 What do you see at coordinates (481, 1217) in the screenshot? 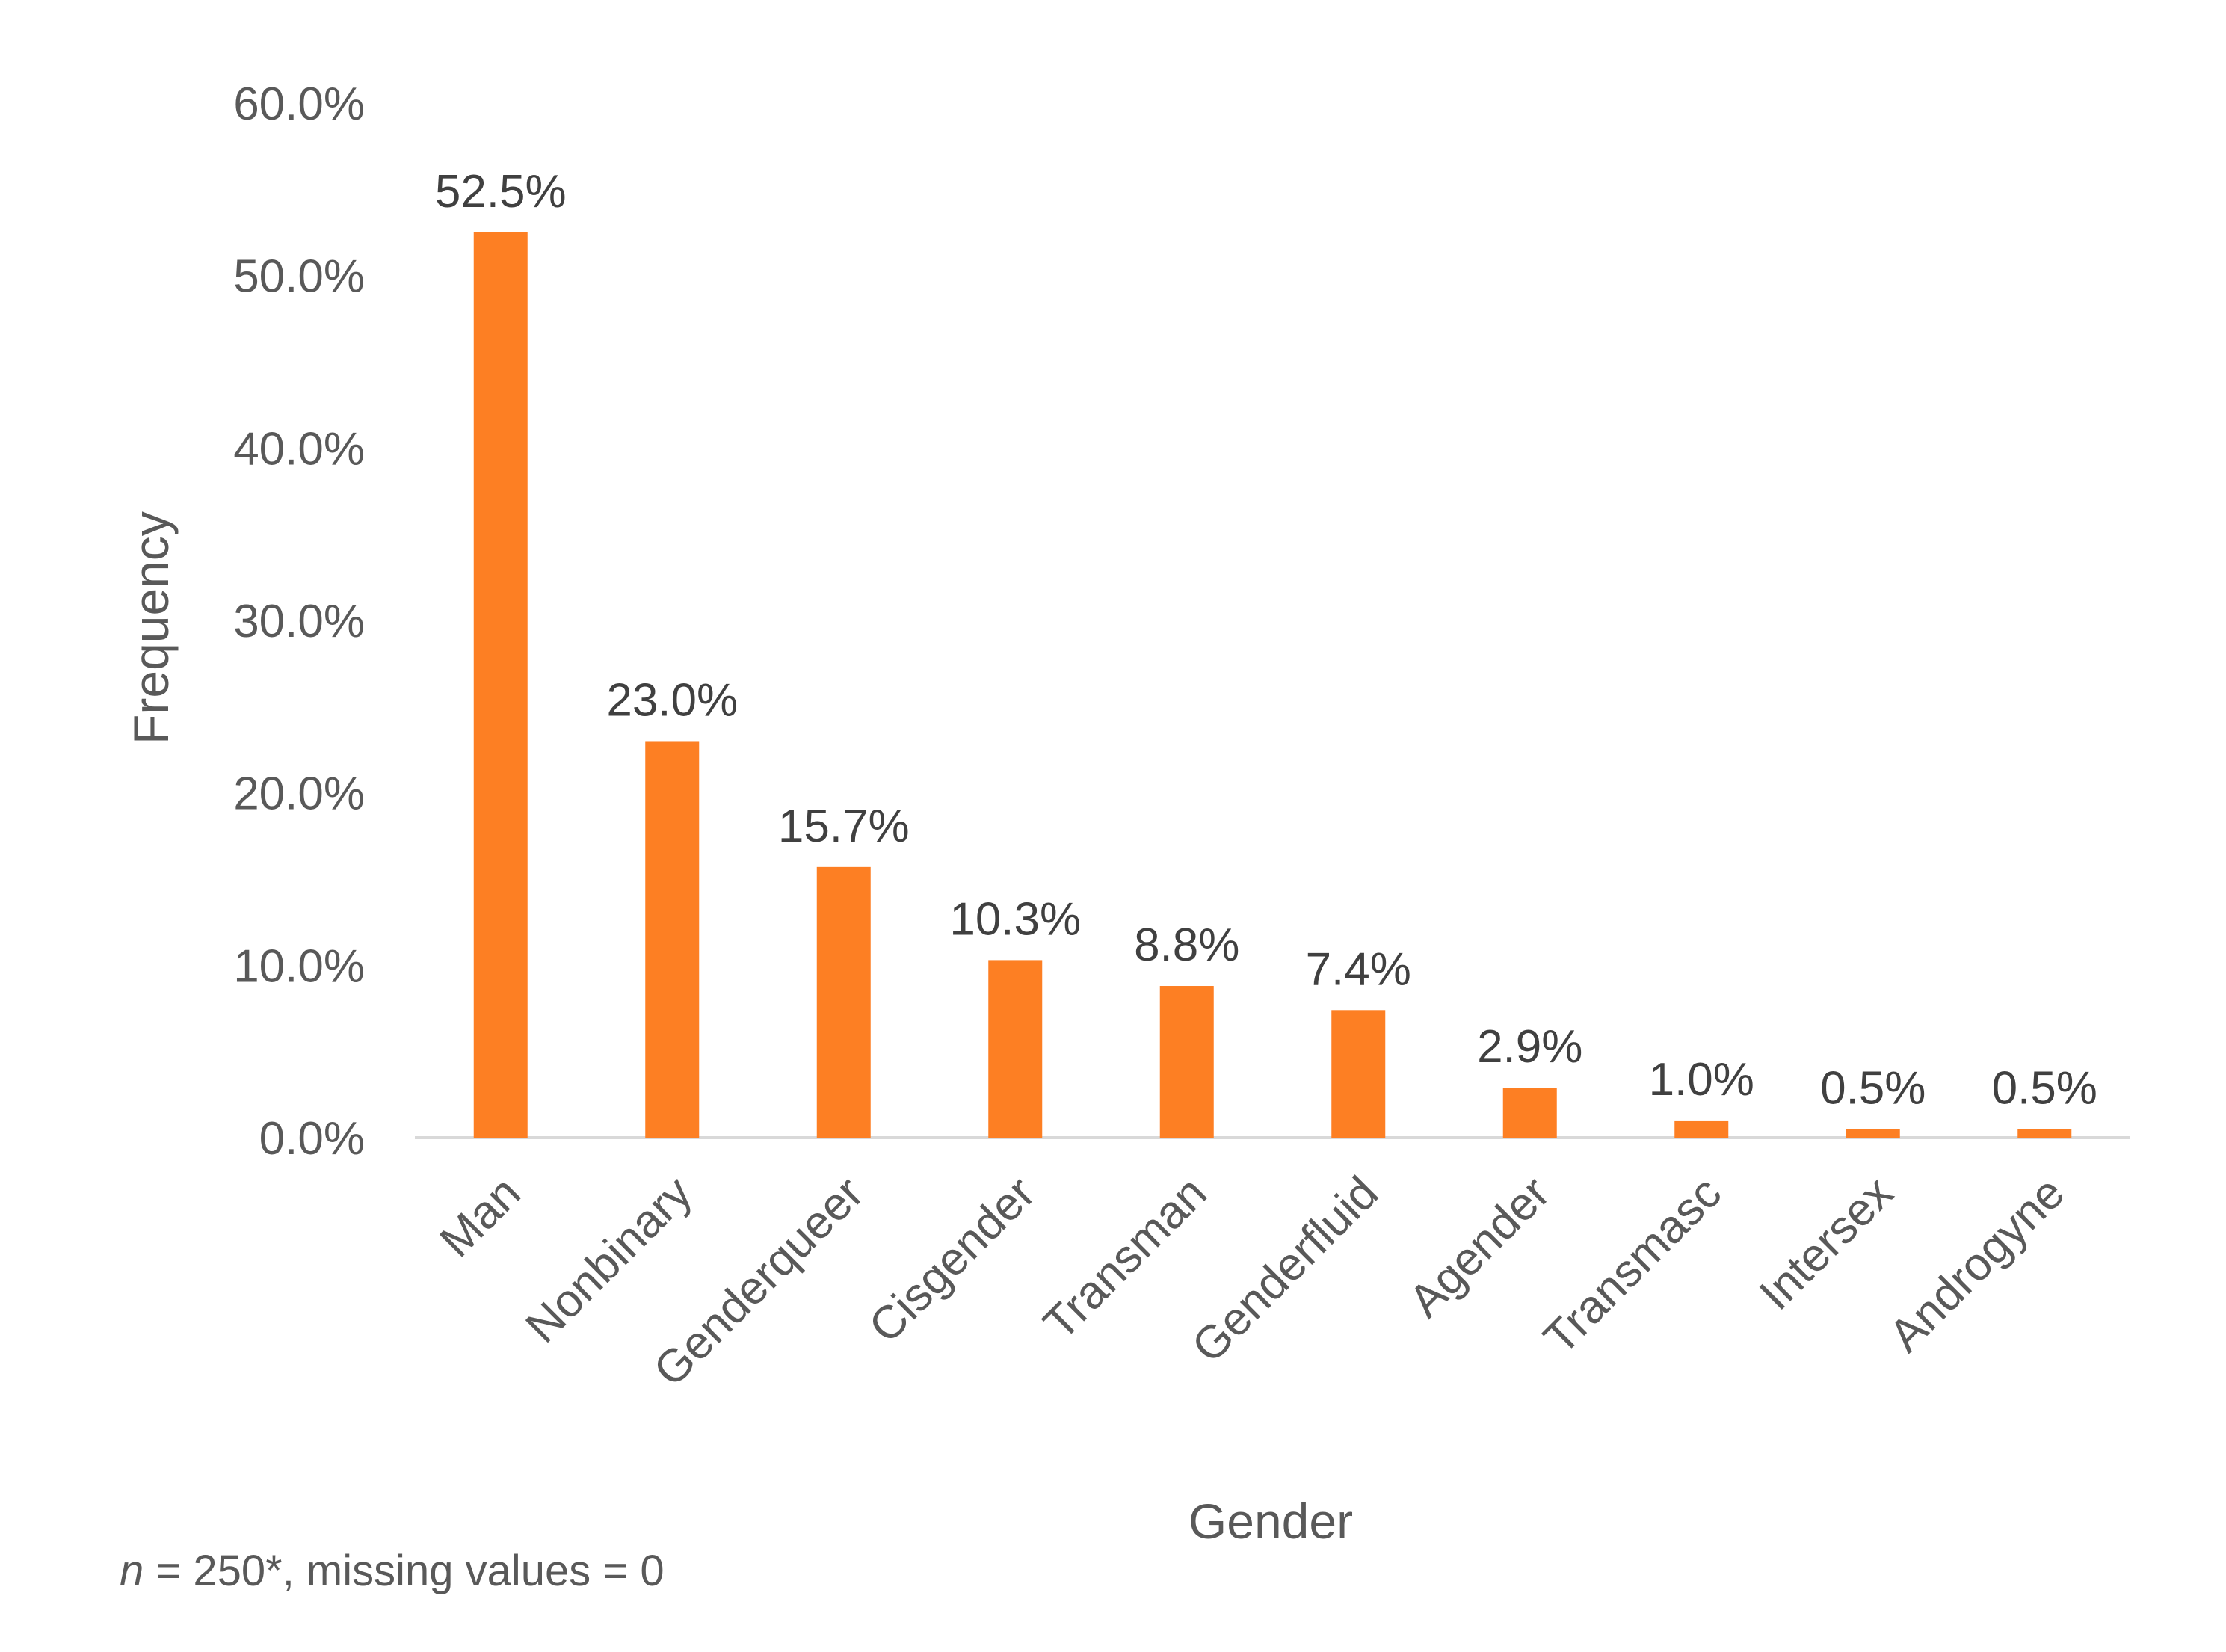
I see `category-label: Man` at bounding box center [481, 1217].